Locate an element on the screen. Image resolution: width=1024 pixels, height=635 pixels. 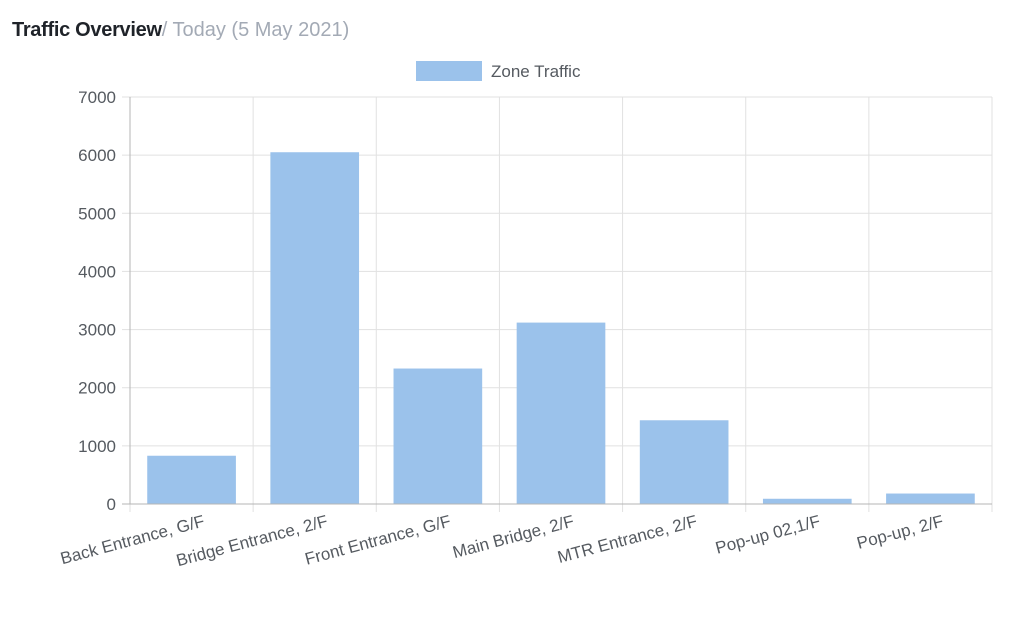
y-tick-label: 4000 is located at coordinates (97, 271).